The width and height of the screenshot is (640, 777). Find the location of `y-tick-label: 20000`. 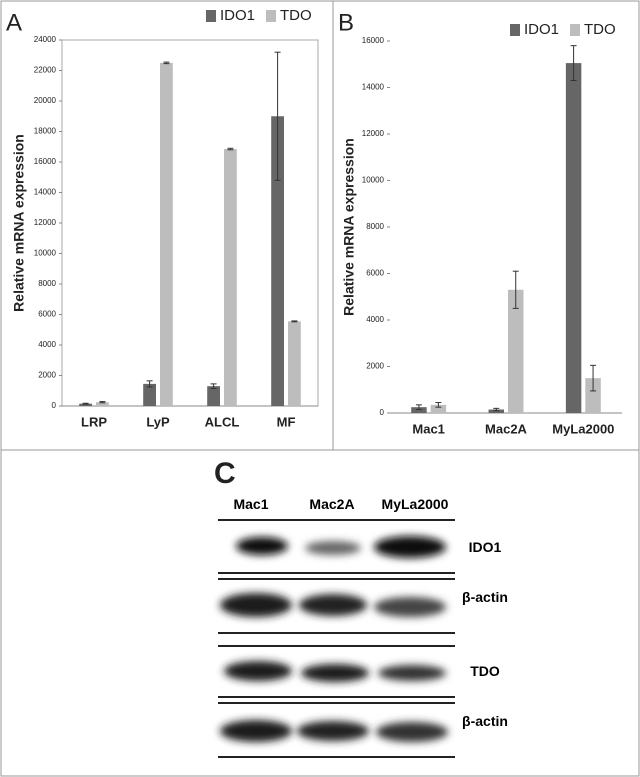

y-tick-label: 20000 is located at coordinates (45, 100).